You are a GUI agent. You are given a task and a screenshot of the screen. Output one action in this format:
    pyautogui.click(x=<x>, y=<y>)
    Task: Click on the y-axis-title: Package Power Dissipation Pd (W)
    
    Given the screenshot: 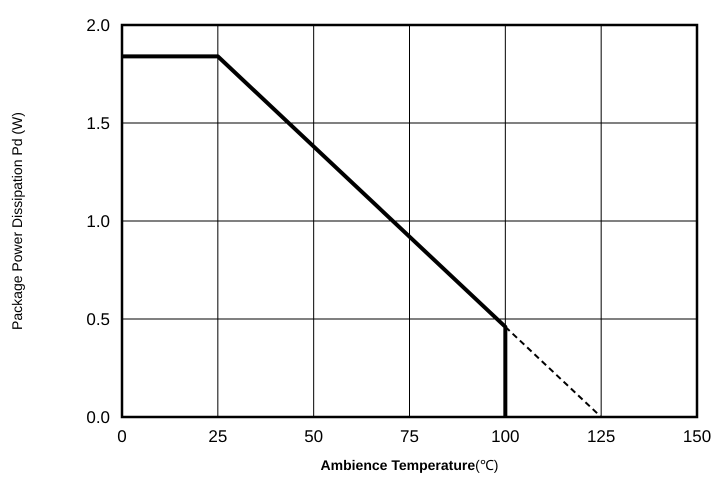 What is the action you would take?
    pyautogui.click(x=17, y=221)
    